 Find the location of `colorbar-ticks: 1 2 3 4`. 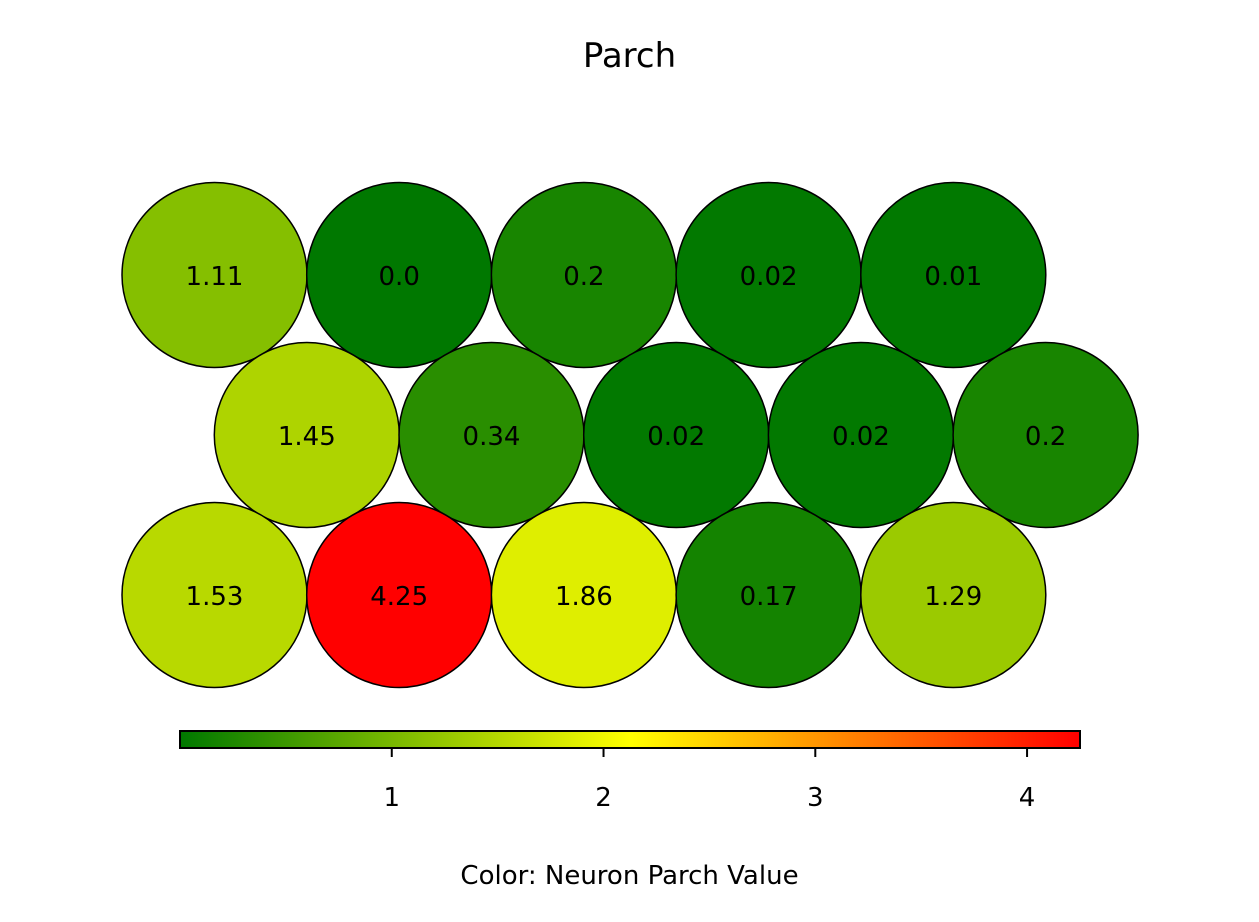

colorbar-ticks: 1 2 3 4 is located at coordinates (709, 780).